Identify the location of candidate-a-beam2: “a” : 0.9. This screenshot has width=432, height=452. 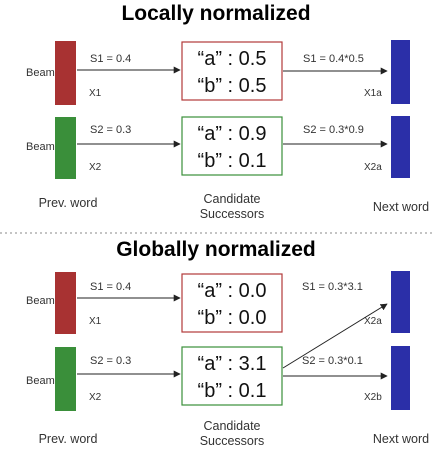
(232, 134).